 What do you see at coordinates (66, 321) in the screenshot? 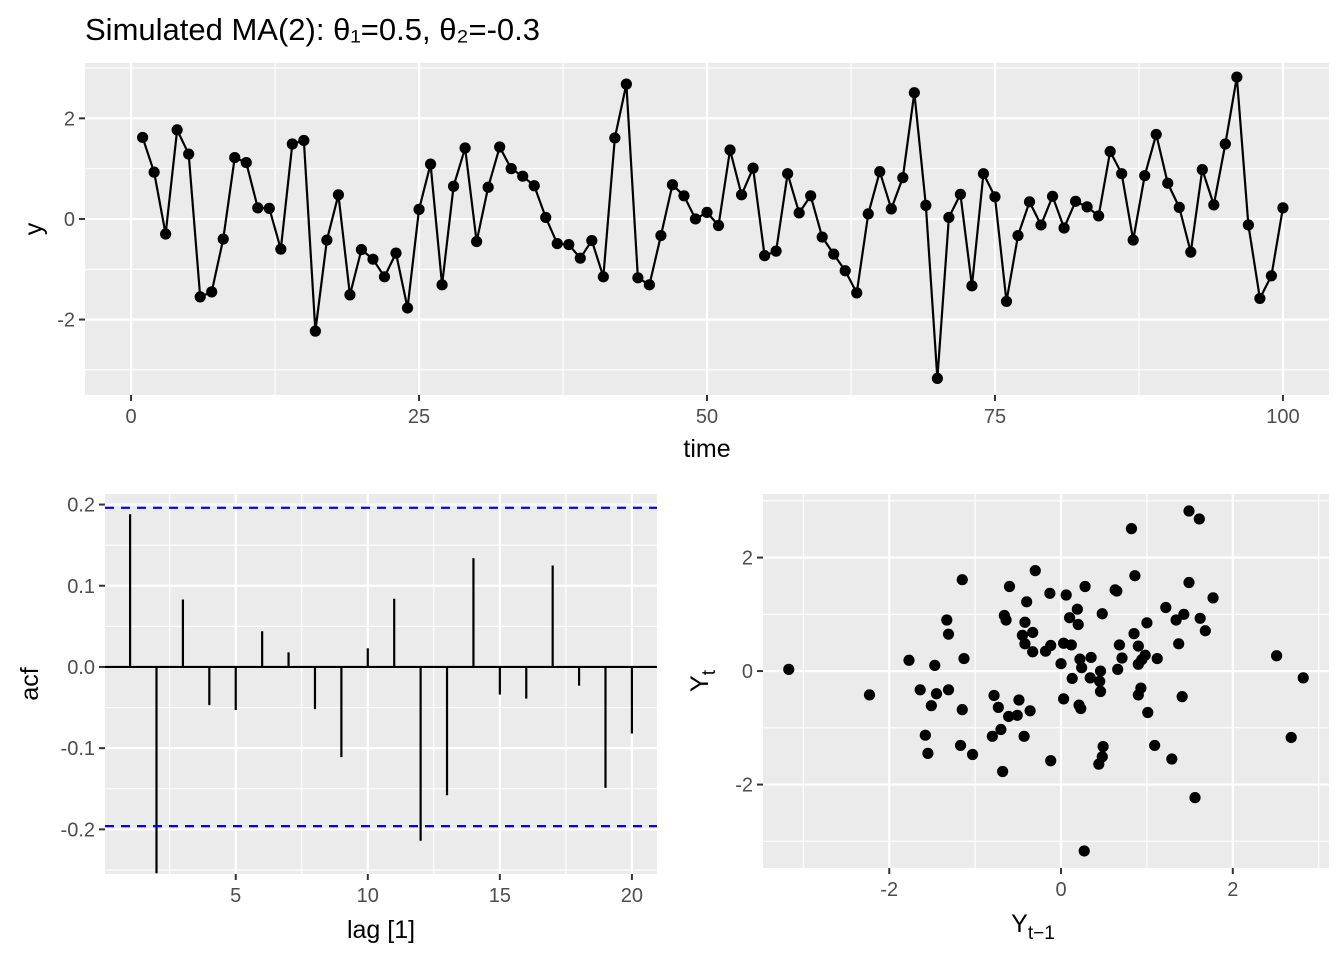
I see `time-series-y-tick-label: -2` at bounding box center [66, 321].